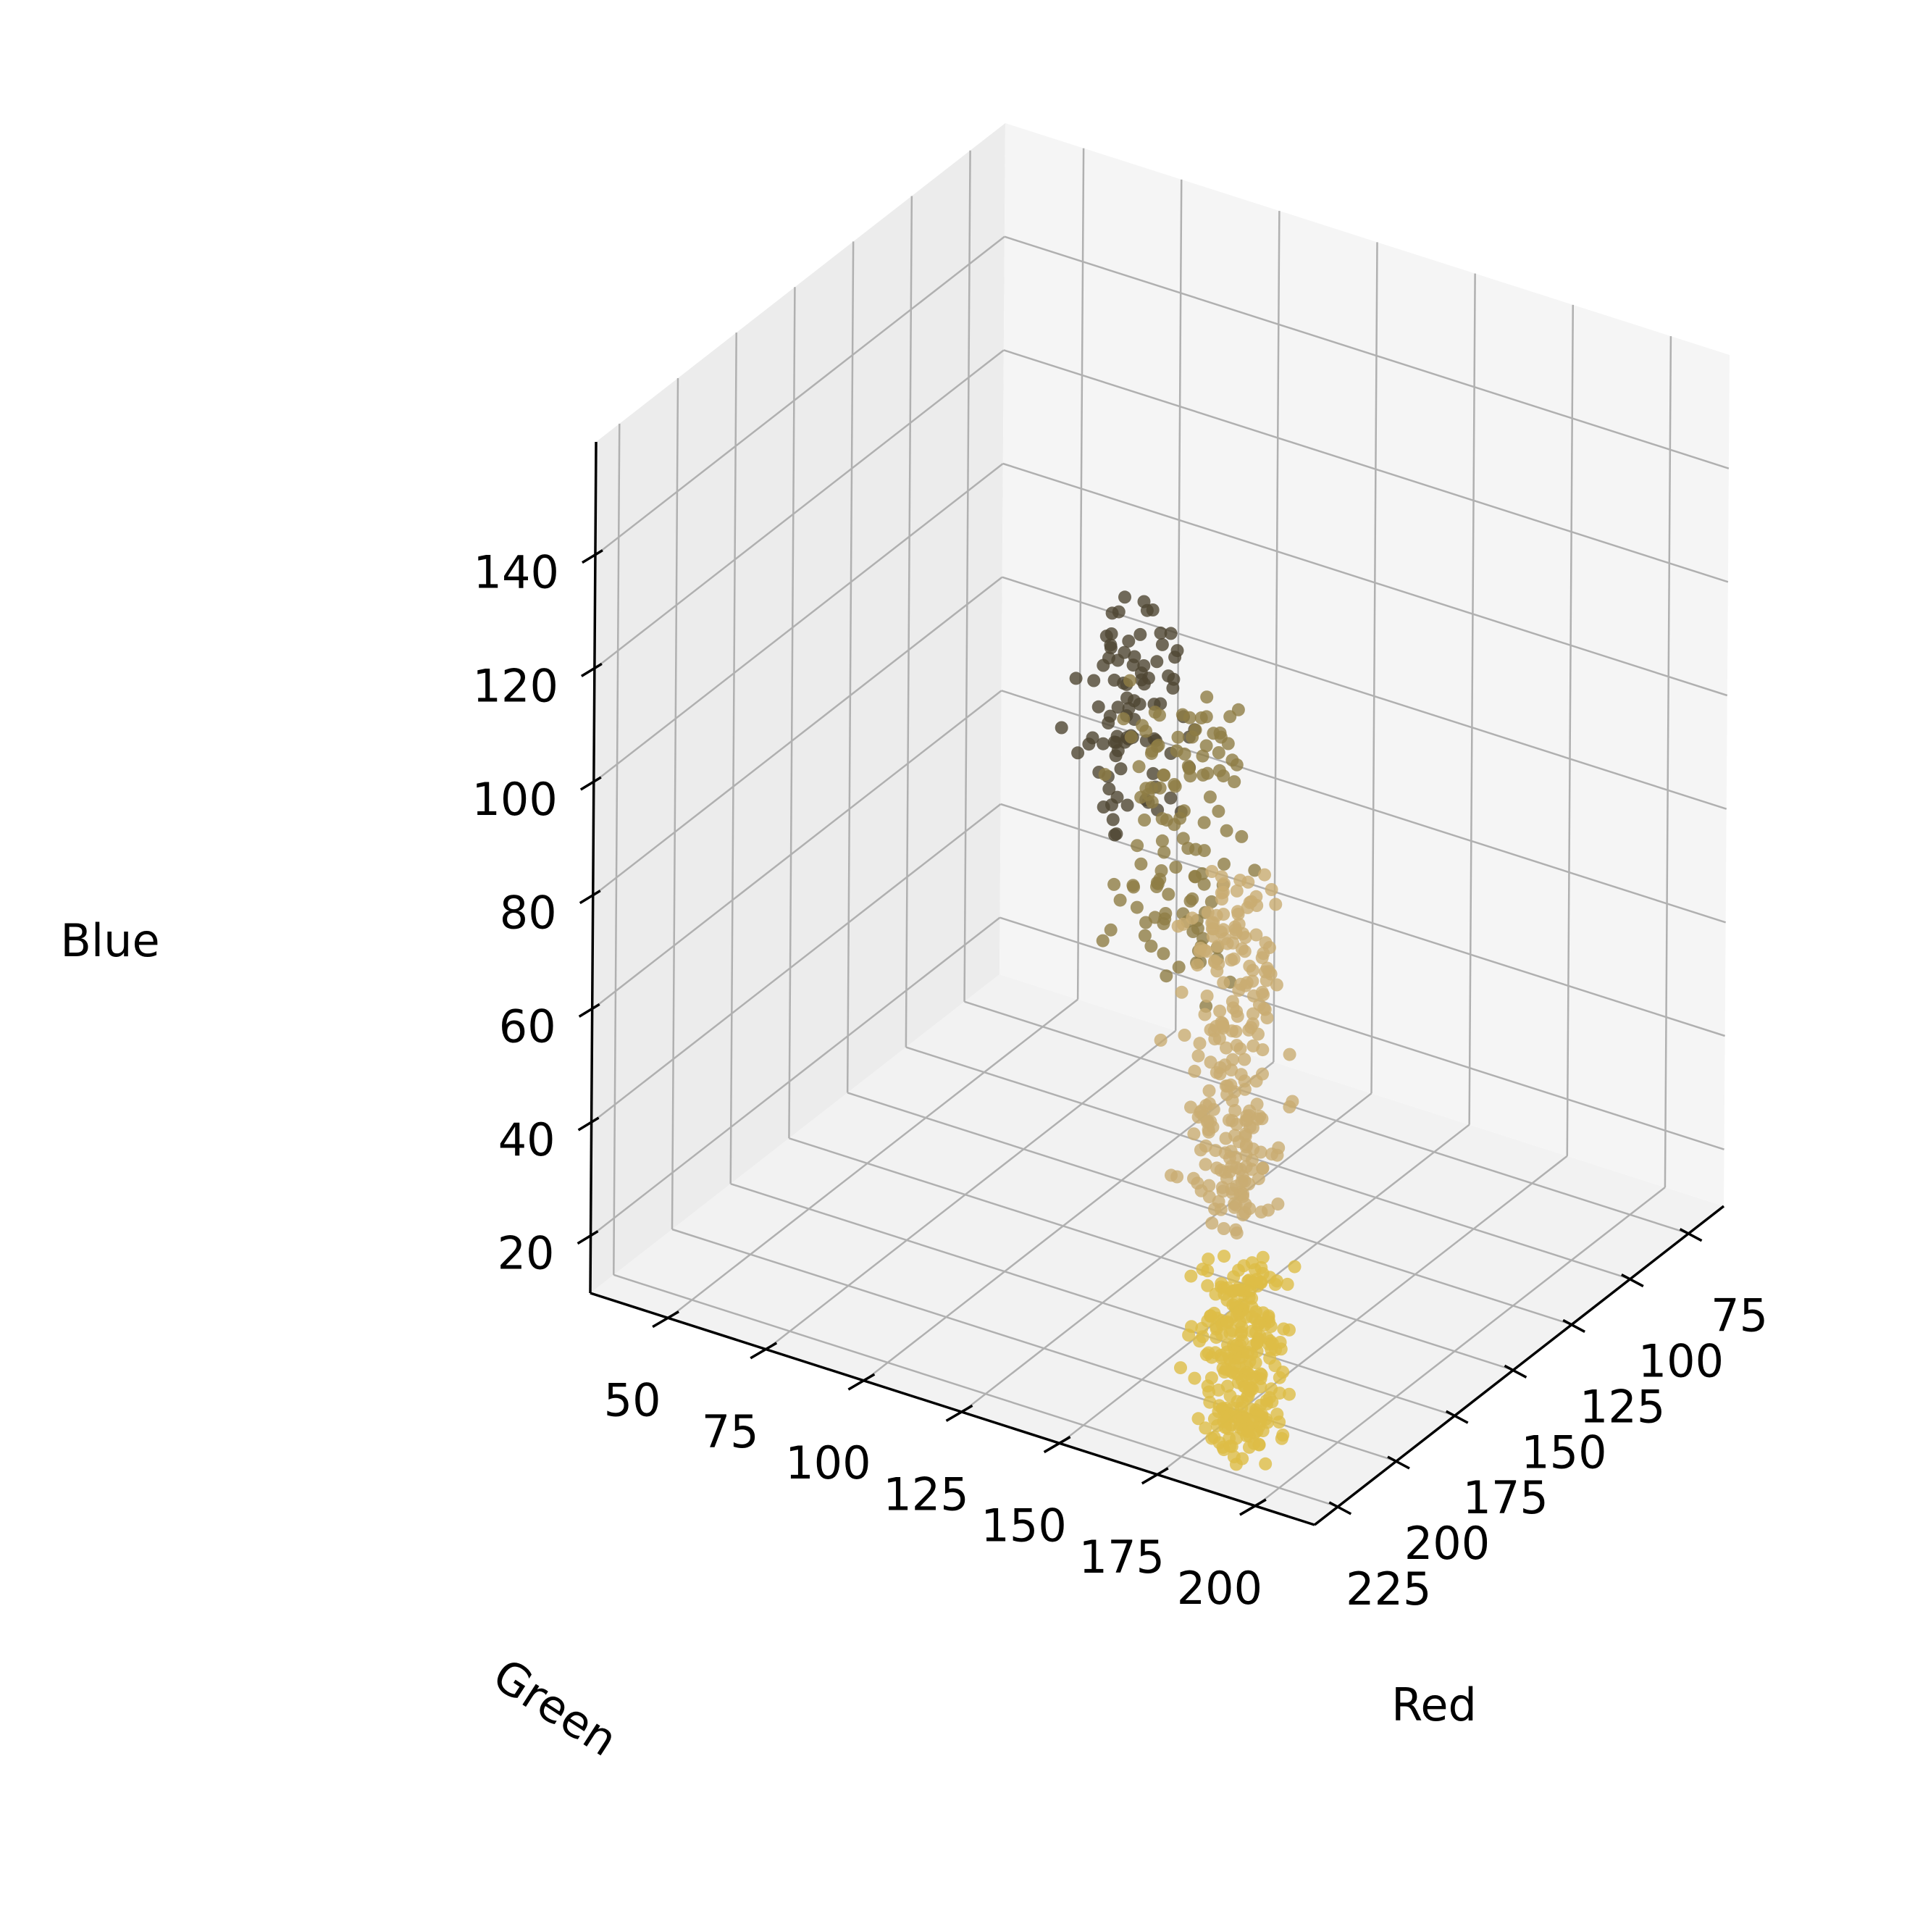  Describe the element at coordinates (632, 1400) in the screenshot. I see `green-tick-label: 50` at that location.